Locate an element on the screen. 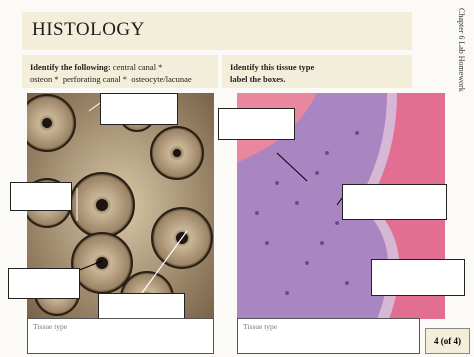 This screenshot has height=357, width=474. side-label: Chapter 6 Lab Homework is located at coordinates (461, 50).